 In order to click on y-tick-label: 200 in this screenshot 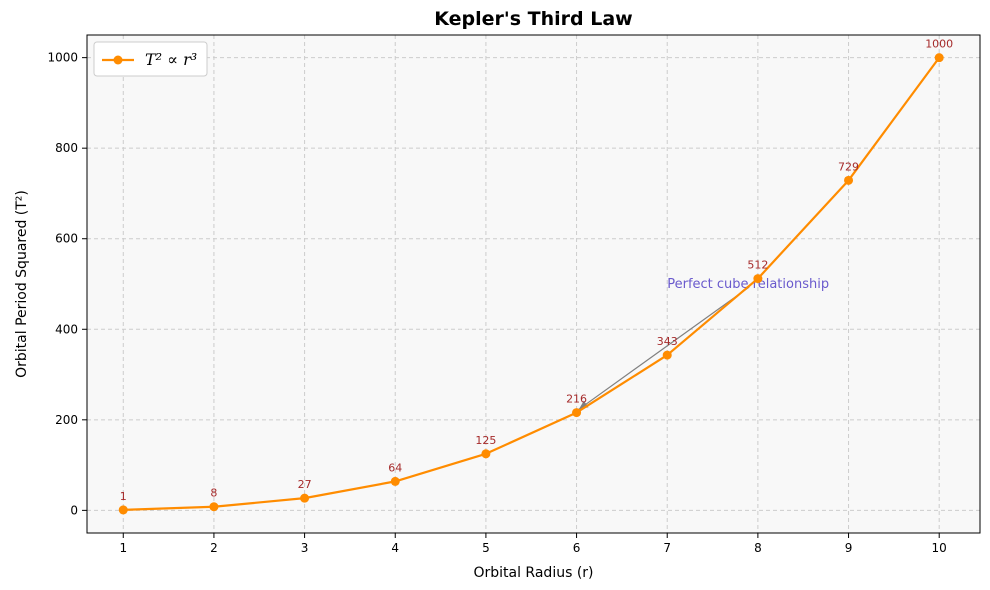, I will do `click(66, 420)`.